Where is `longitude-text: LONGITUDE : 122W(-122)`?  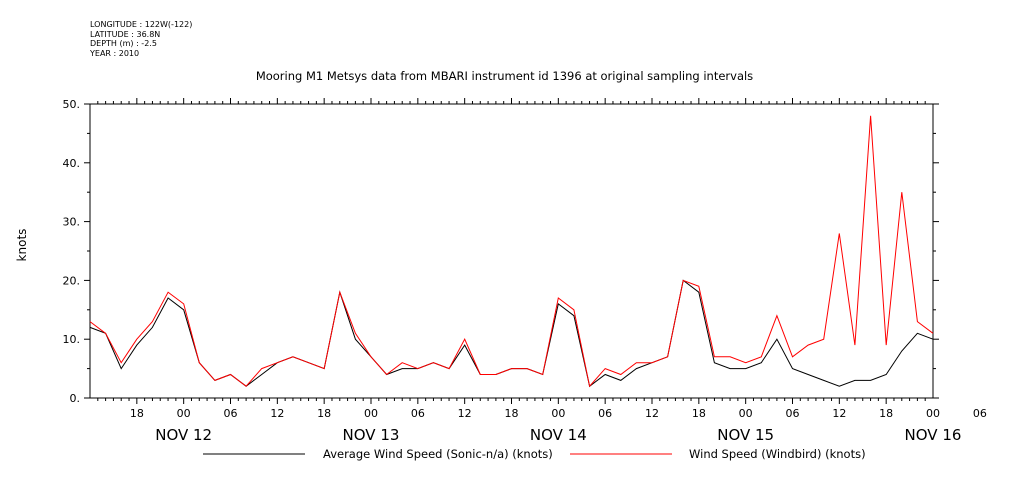
longitude-text: LONGITUDE : 122W(-122) is located at coordinates (141, 24).